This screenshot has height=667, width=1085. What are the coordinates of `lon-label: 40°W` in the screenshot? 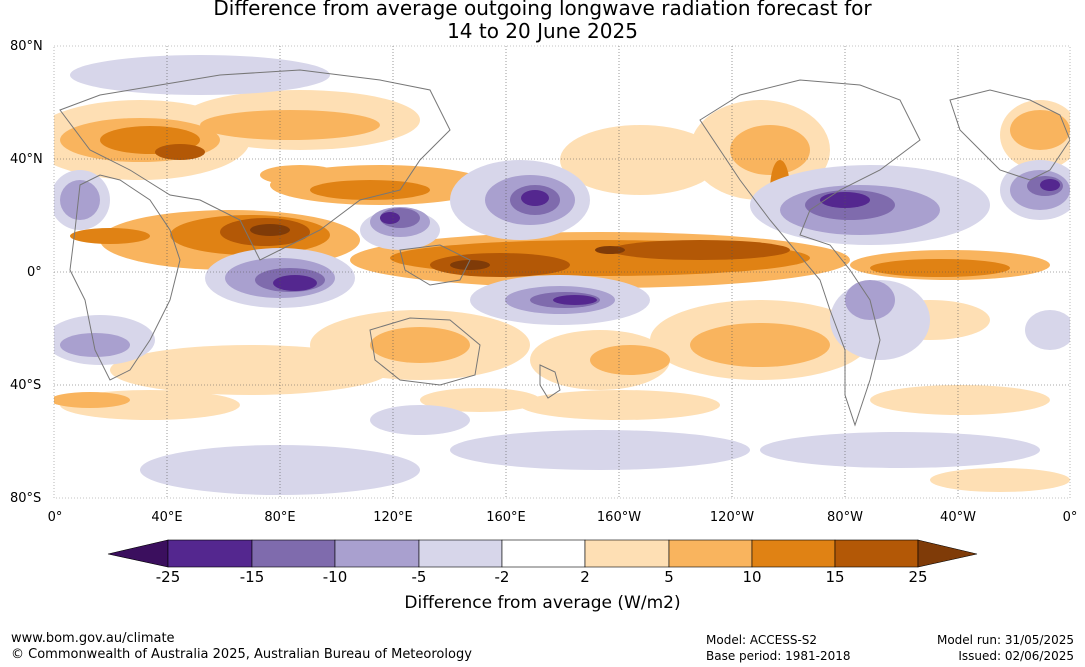 It's located at (958, 517).